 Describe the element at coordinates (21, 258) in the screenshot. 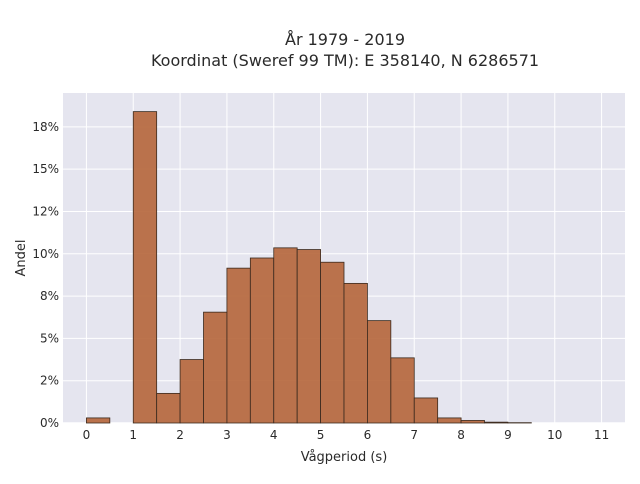

I see `y-axis-title: Andel` at that location.